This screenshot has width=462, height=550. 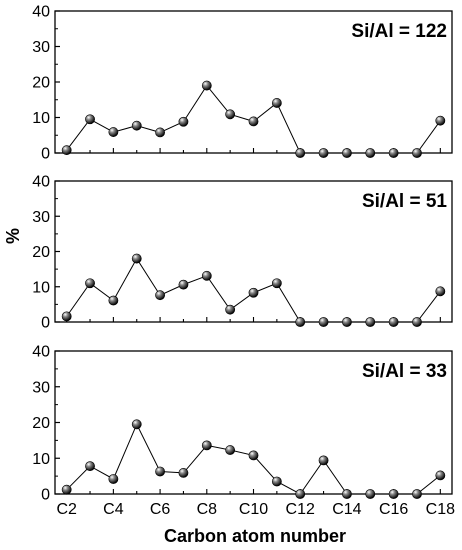 I want to click on x-tick-label: C8, so click(x=207, y=509).